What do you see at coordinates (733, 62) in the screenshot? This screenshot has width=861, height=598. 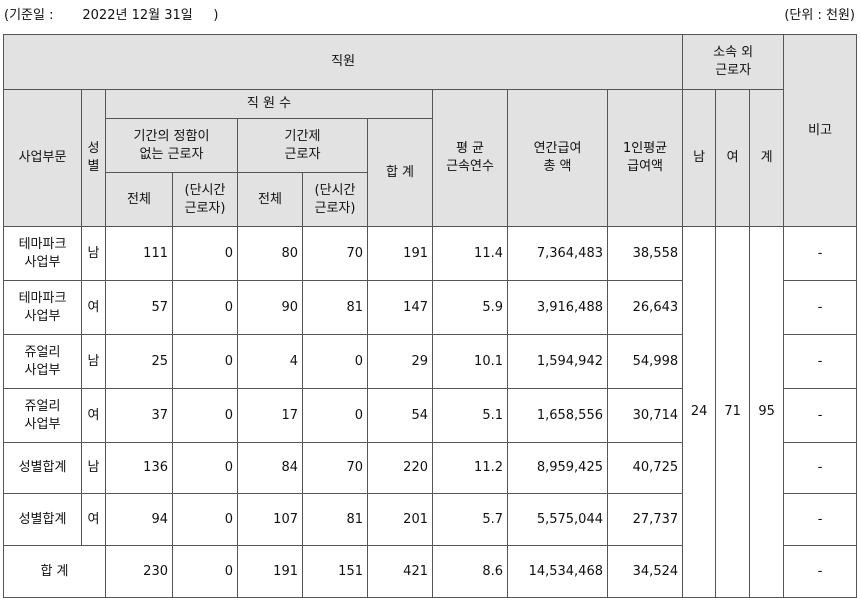 I see `outside-workers-header: 소속 외 근로자` at bounding box center [733, 62].